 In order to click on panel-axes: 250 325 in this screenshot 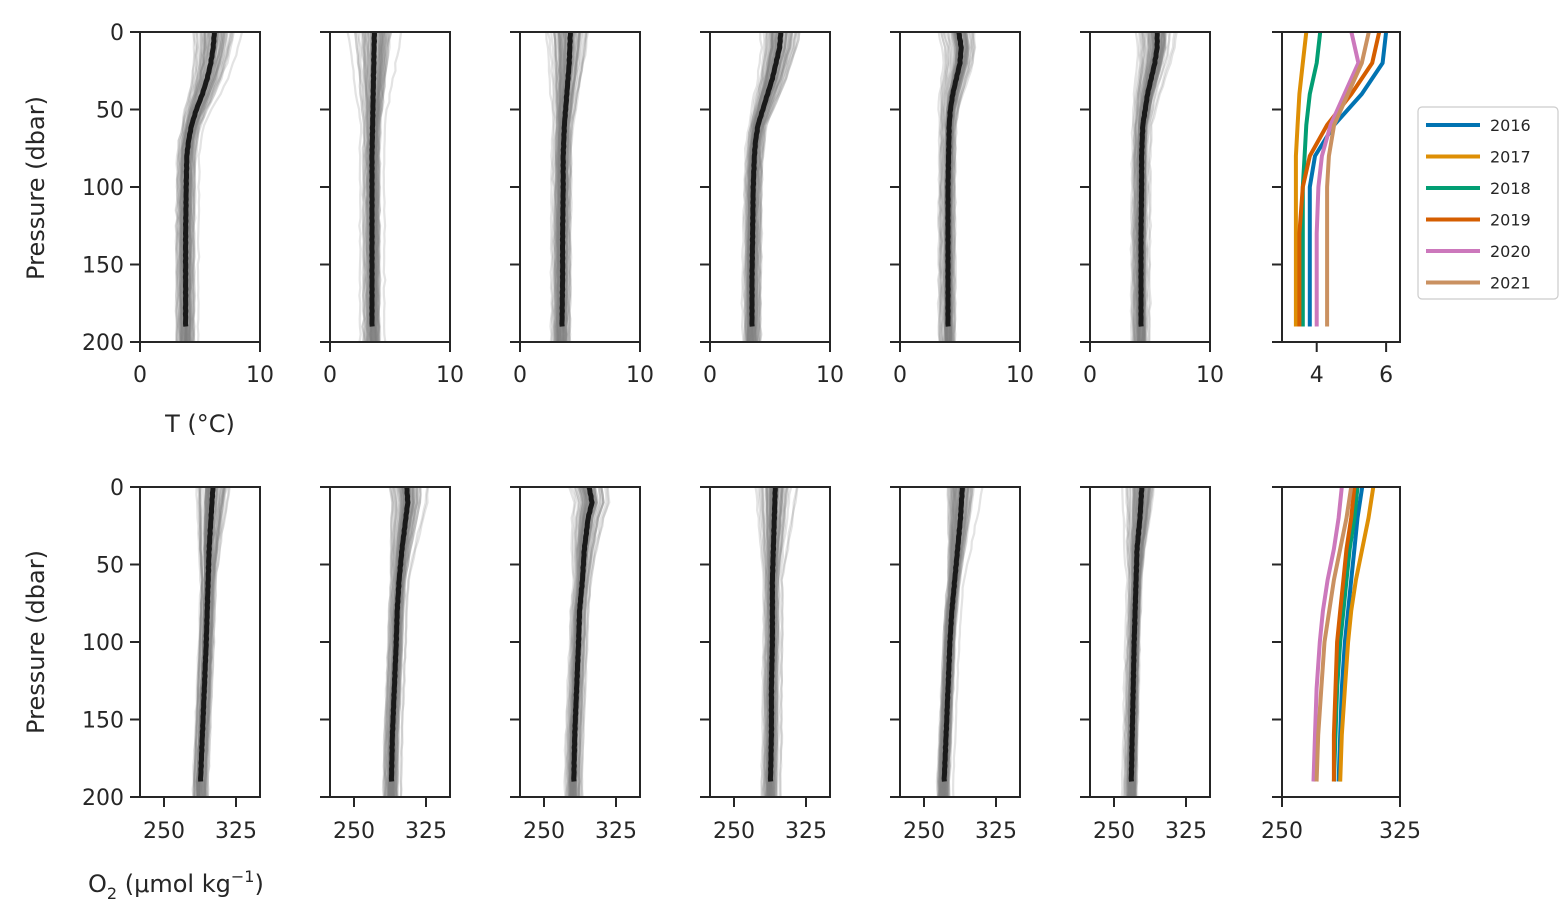, I will do `click(1341, 665)`.